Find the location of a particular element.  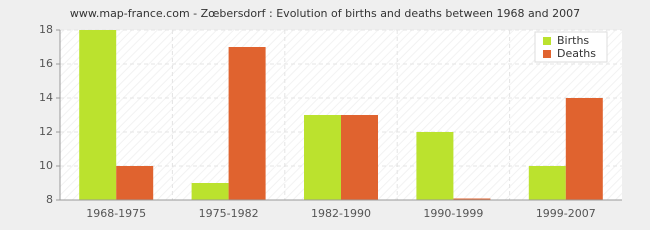

x-tick-label: 1968-1975 is located at coordinates (116, 213).